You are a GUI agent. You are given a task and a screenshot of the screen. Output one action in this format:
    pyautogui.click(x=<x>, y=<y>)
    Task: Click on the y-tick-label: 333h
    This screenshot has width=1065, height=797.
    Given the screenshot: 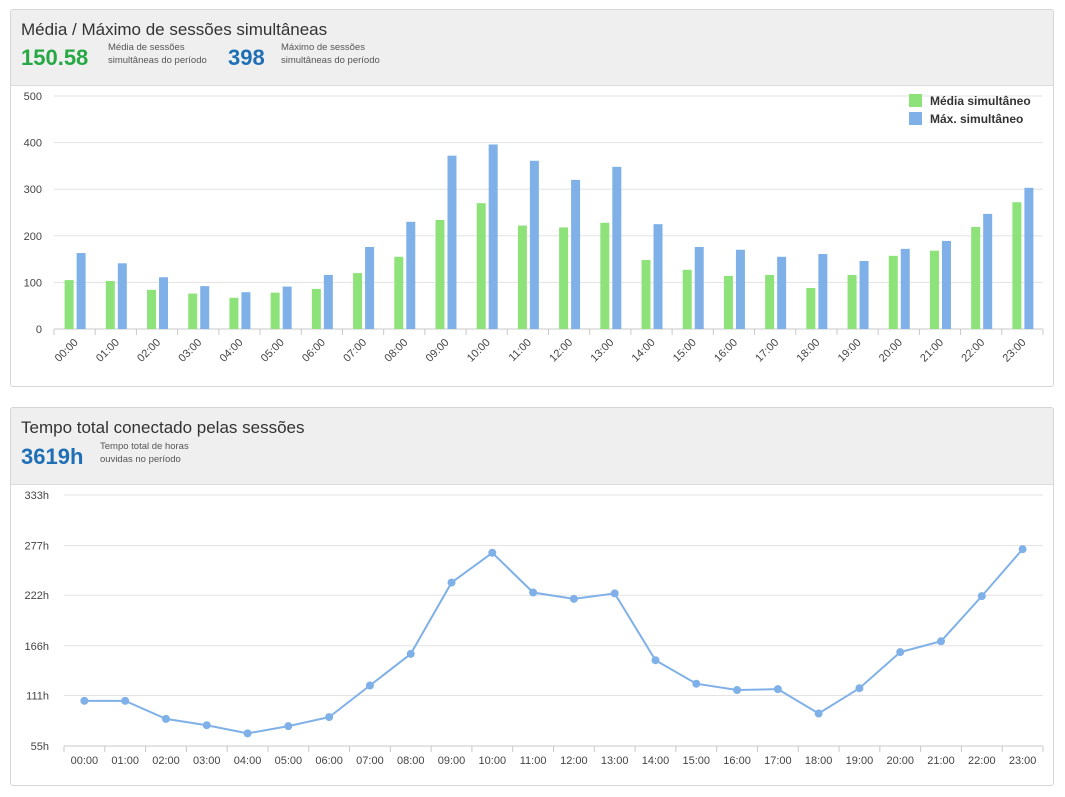 What is the action you would take?
    pyautogui.click(x=37, y=496)
    